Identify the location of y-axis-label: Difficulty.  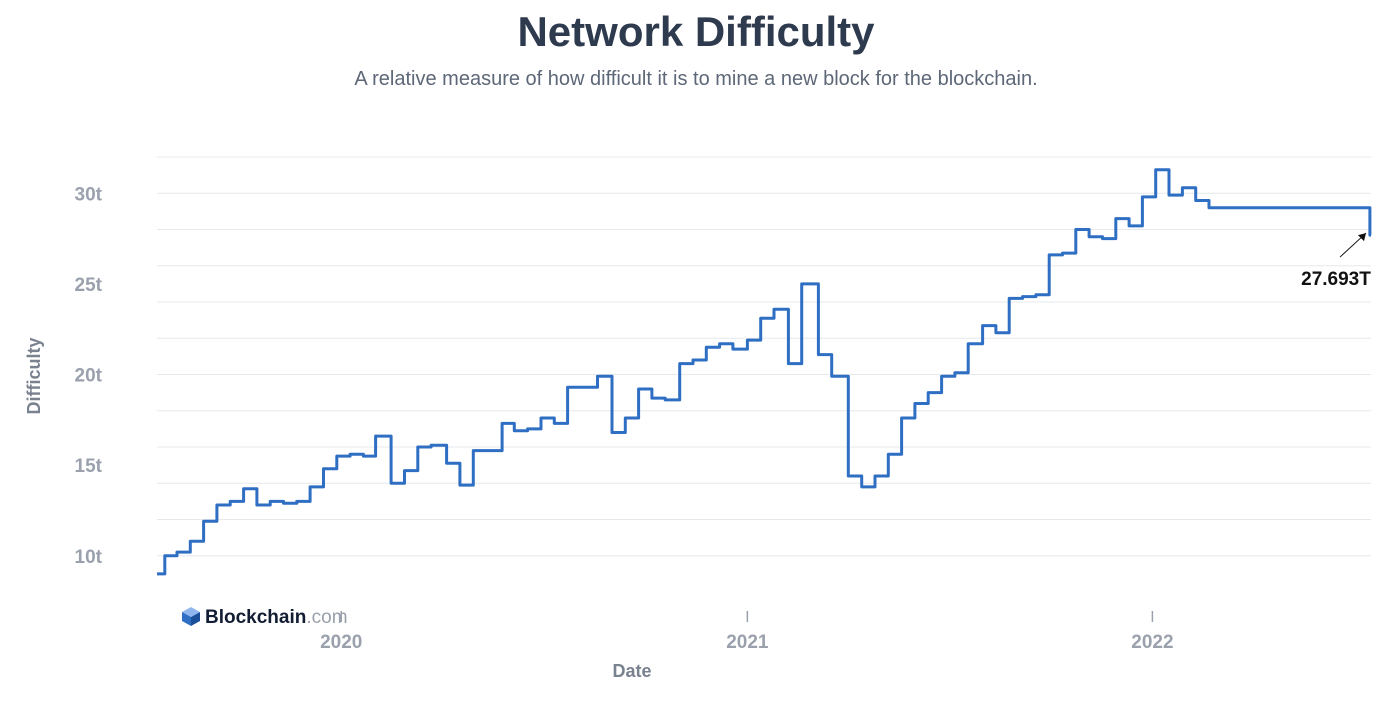
(34, 375).